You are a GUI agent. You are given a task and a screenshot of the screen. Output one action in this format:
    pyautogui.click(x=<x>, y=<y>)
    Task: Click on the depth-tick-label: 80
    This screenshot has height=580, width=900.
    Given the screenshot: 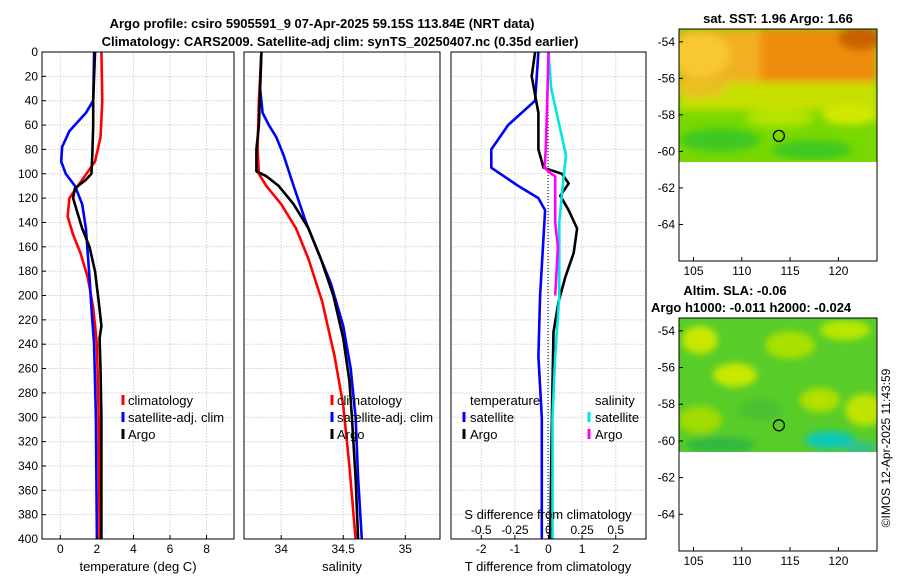 What is the action you would take?
    pyautogui.click(x=32, y=149)
    